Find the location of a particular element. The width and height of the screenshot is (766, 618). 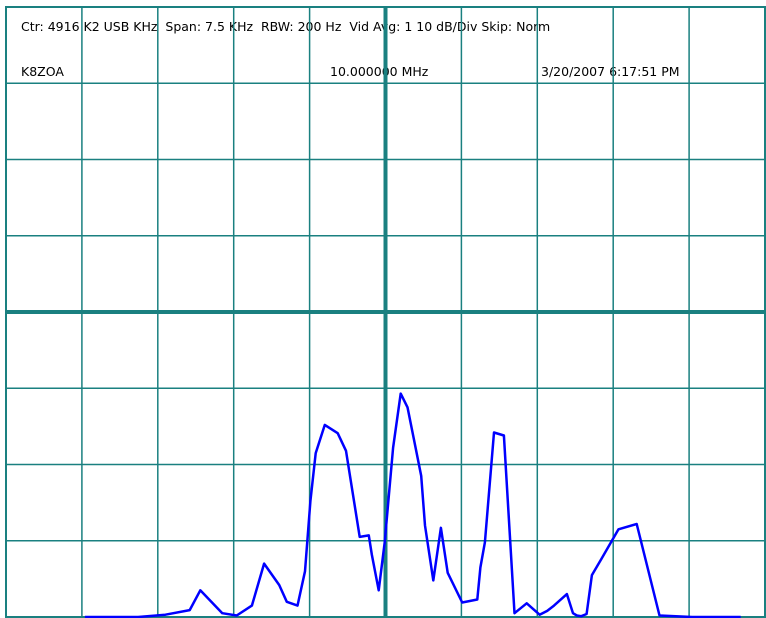

frequency-label: 10.000000 MHz is located at coordinates (379, 71).